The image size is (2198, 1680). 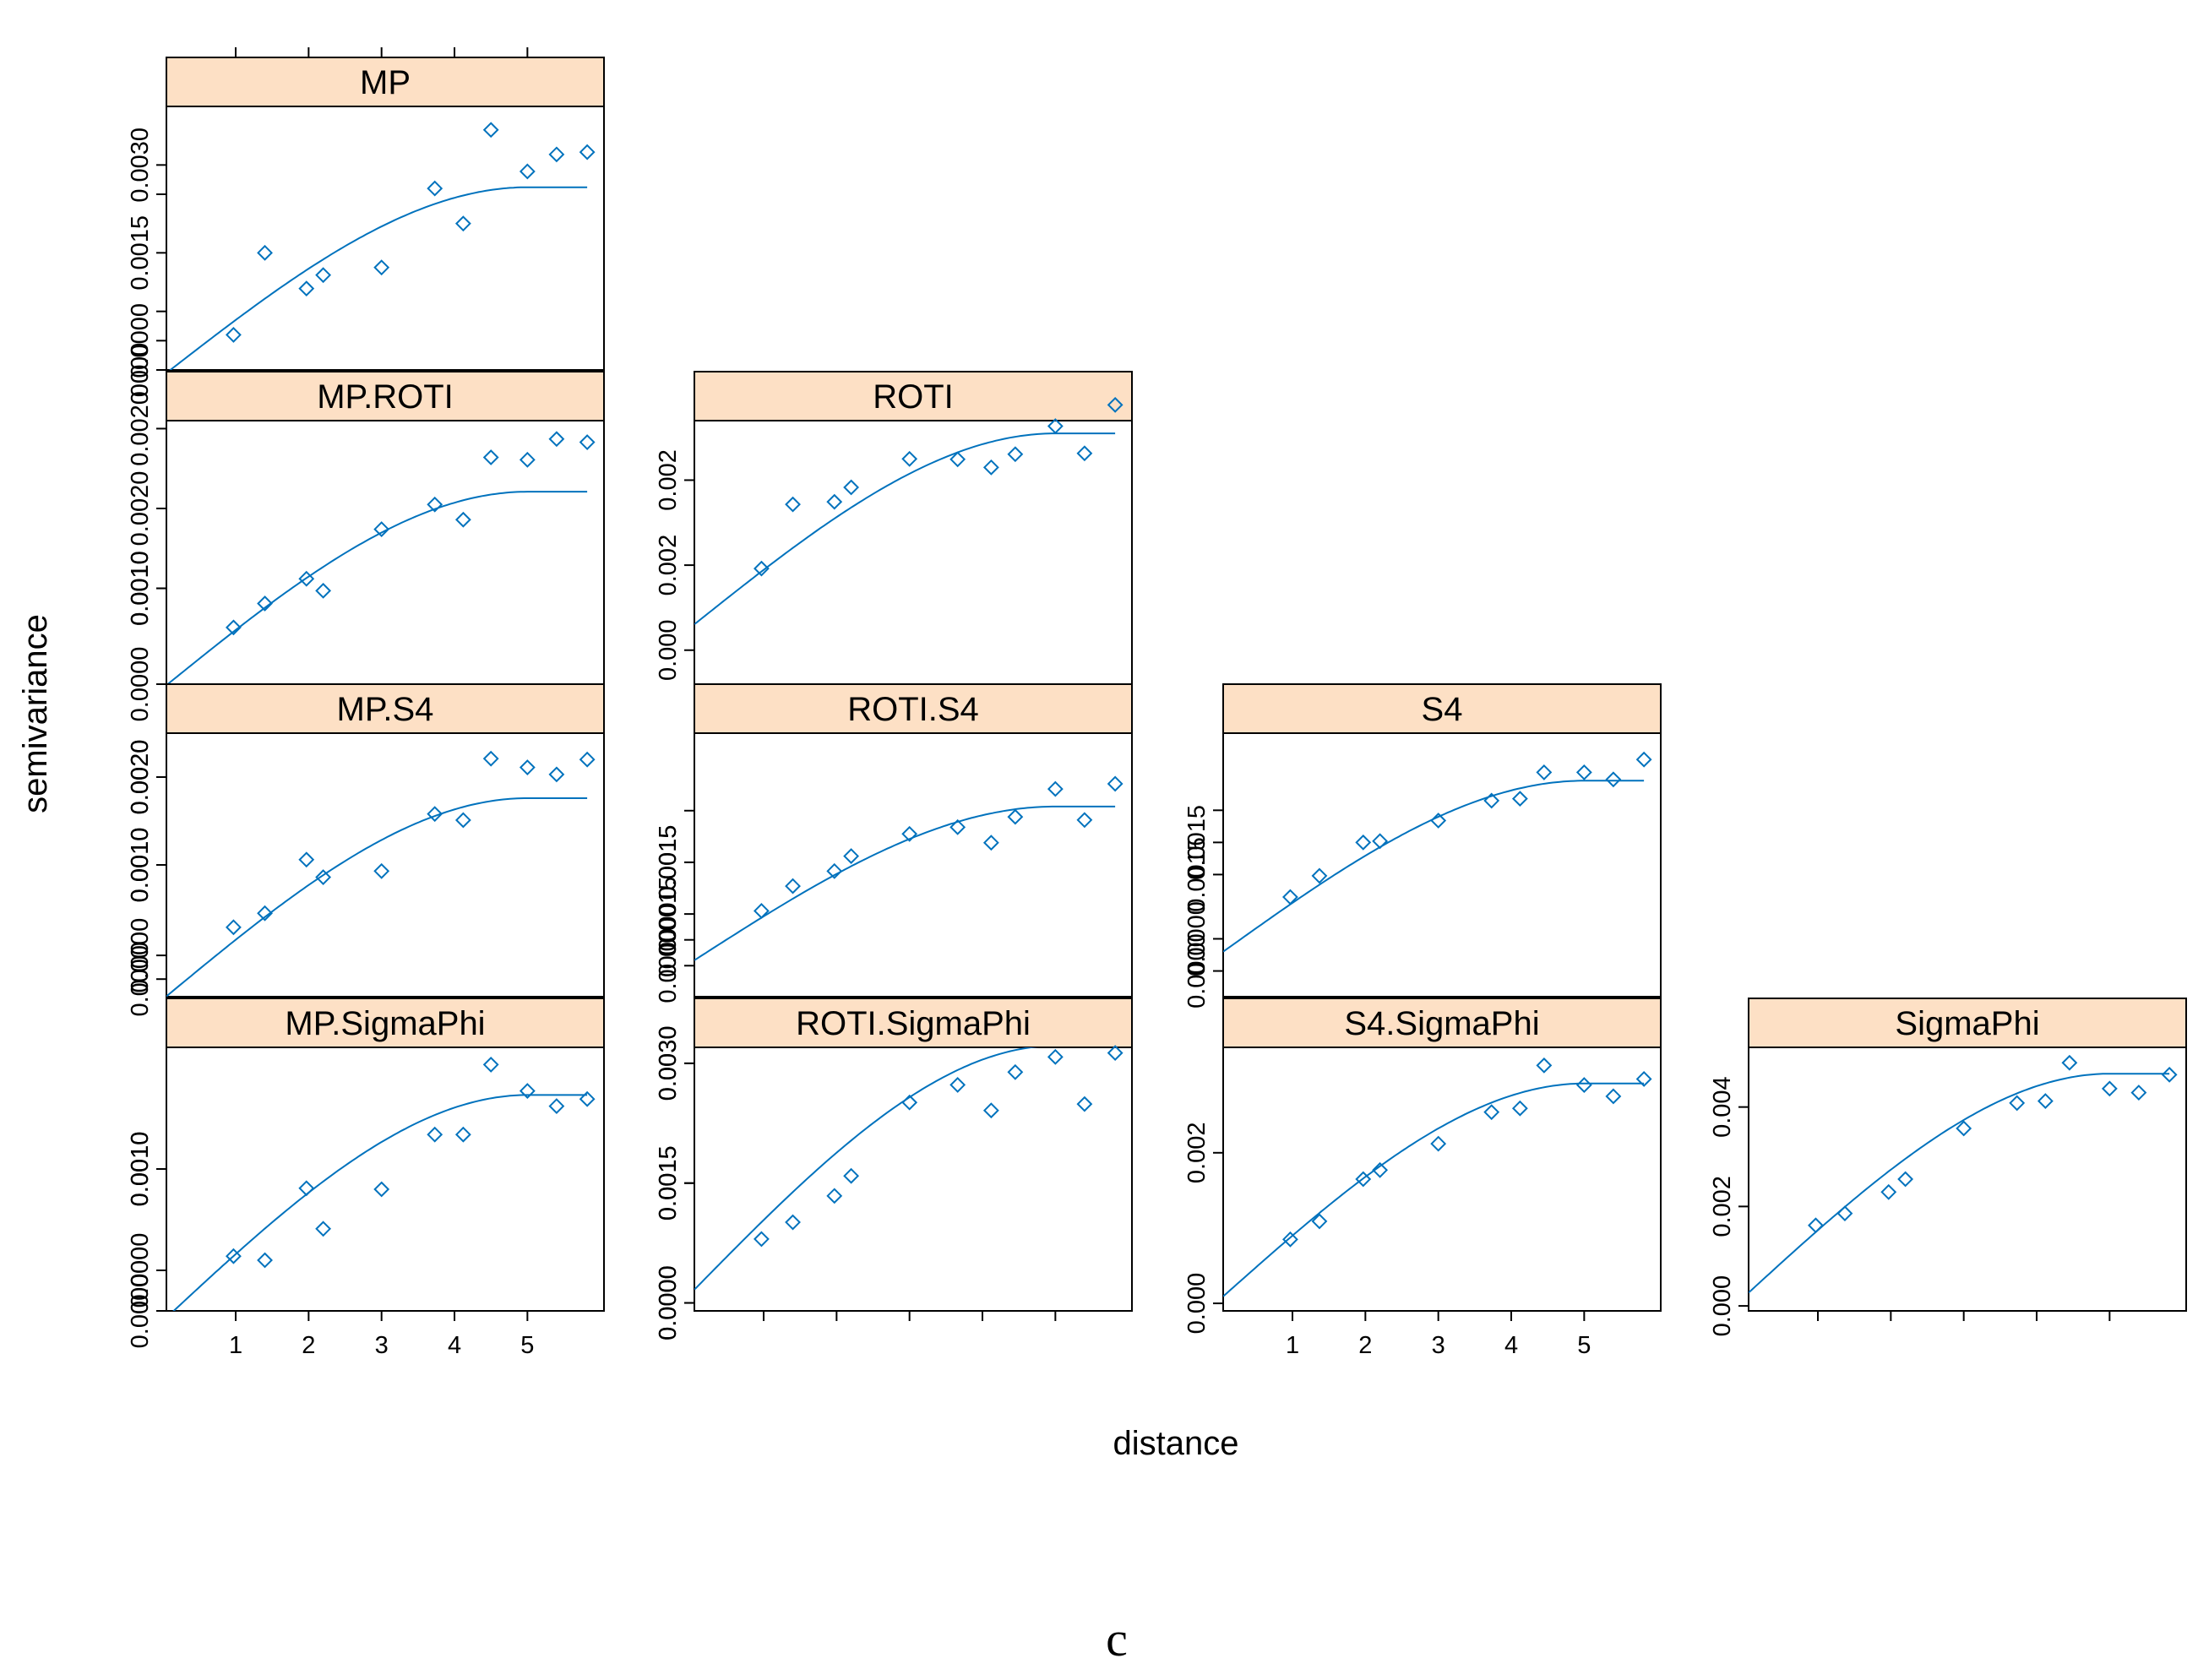 I want to click on y-tick-label: 0.004, so click(x=1722, y=1107).